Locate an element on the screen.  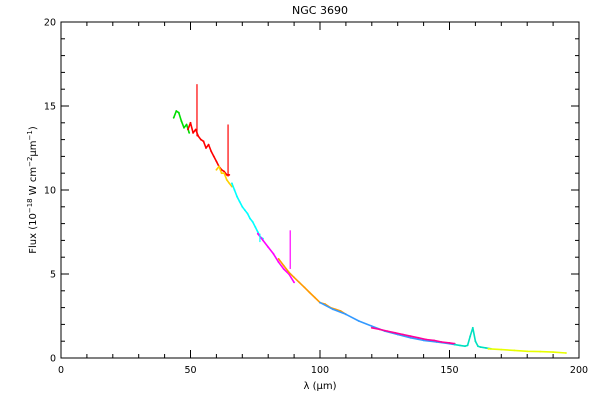
y-axis-label: Flux (10−18 W cm−2μm−1) is located at coordinates (32, 190).